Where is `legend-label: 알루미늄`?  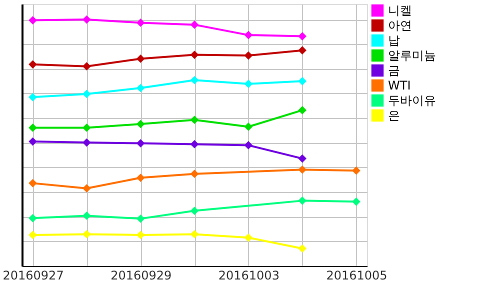
legend-label: 알루미늄 is located at coordinates (412, 55).